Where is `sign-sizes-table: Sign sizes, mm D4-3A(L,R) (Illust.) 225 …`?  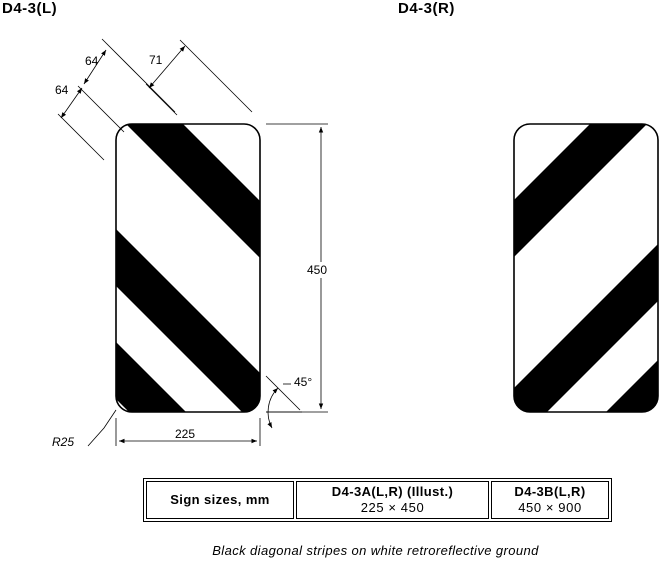
sign-sizes-table: Sign sizes, mm D4-3A(L,R) (Illust.) 225 … is located at coordinates (377, 500).